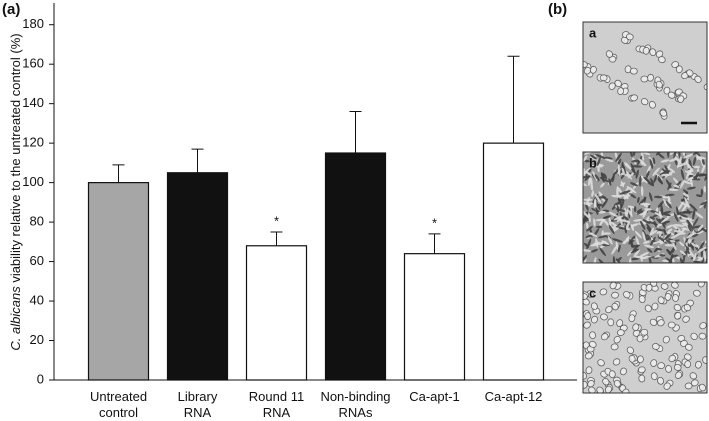 The width and height of the screenshot is (709, 421). Describe the element at coordinates (37, 299) in the screenshot. I see `y-tick-label: 40` at that location.